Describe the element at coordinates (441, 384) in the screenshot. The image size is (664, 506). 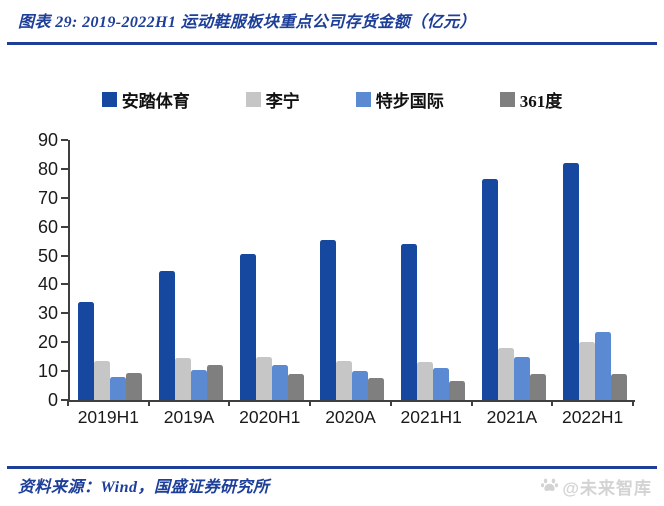
I see `bar-特步国际-2021H1` at that location.